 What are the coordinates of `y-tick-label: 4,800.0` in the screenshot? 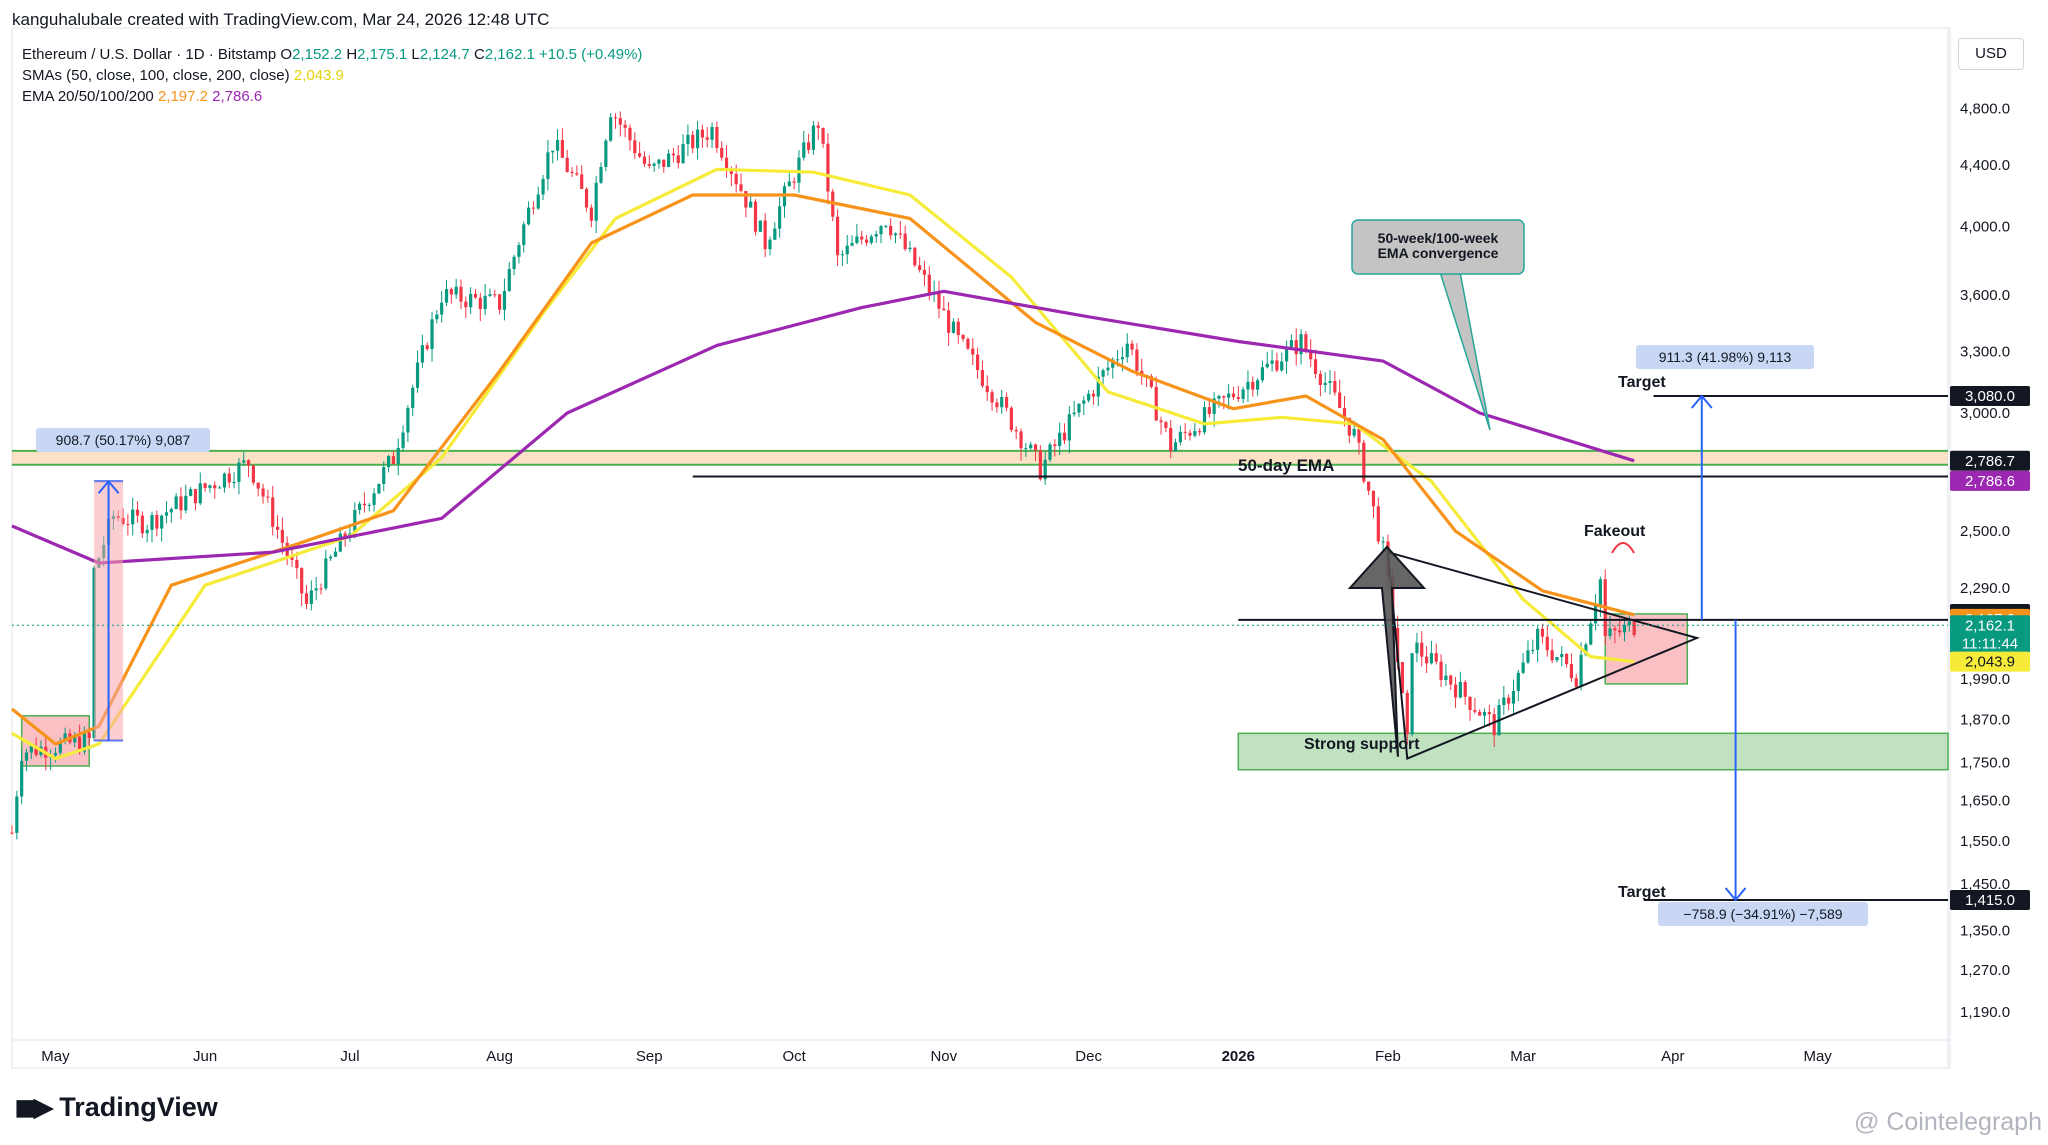 It's located at (1985, 108).